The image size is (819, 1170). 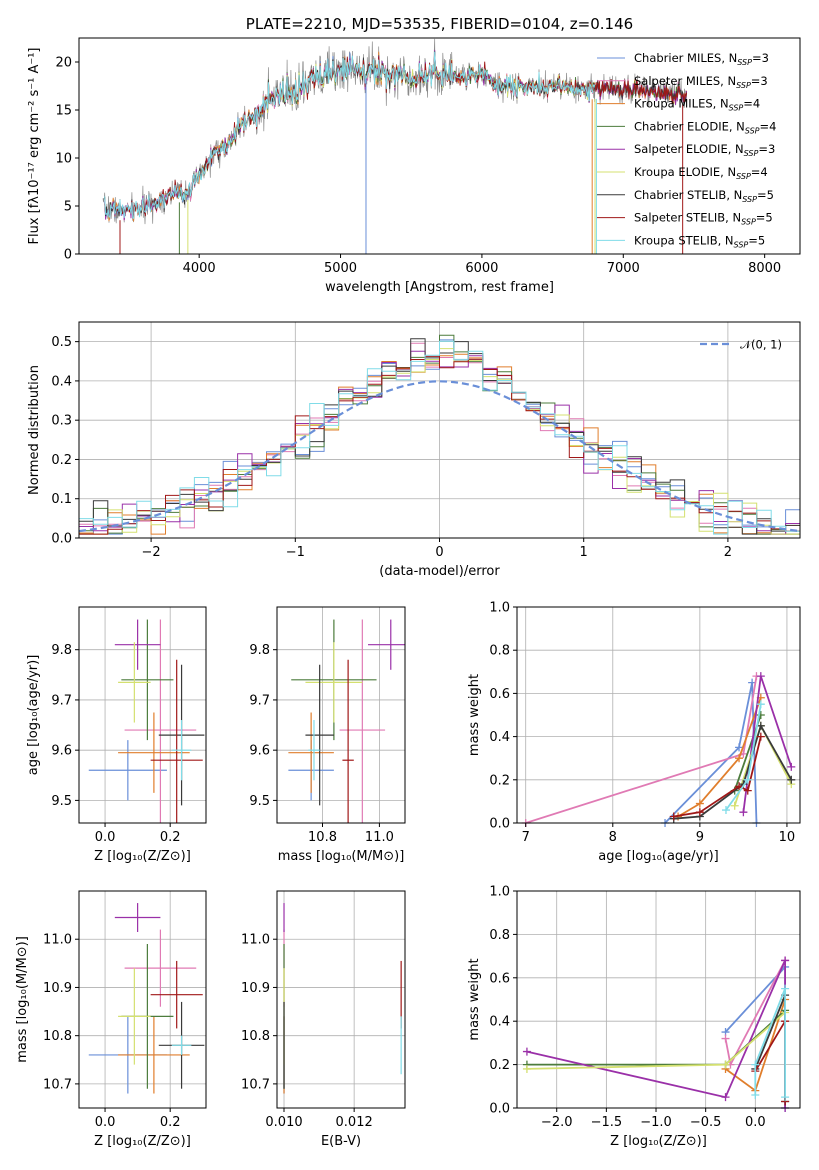 What do you see at coordinates (705, 127) in the screenshot?
I see `legend-entry: Chabrier ELODIE, NSSP=4` at bounding box center [705, 127].